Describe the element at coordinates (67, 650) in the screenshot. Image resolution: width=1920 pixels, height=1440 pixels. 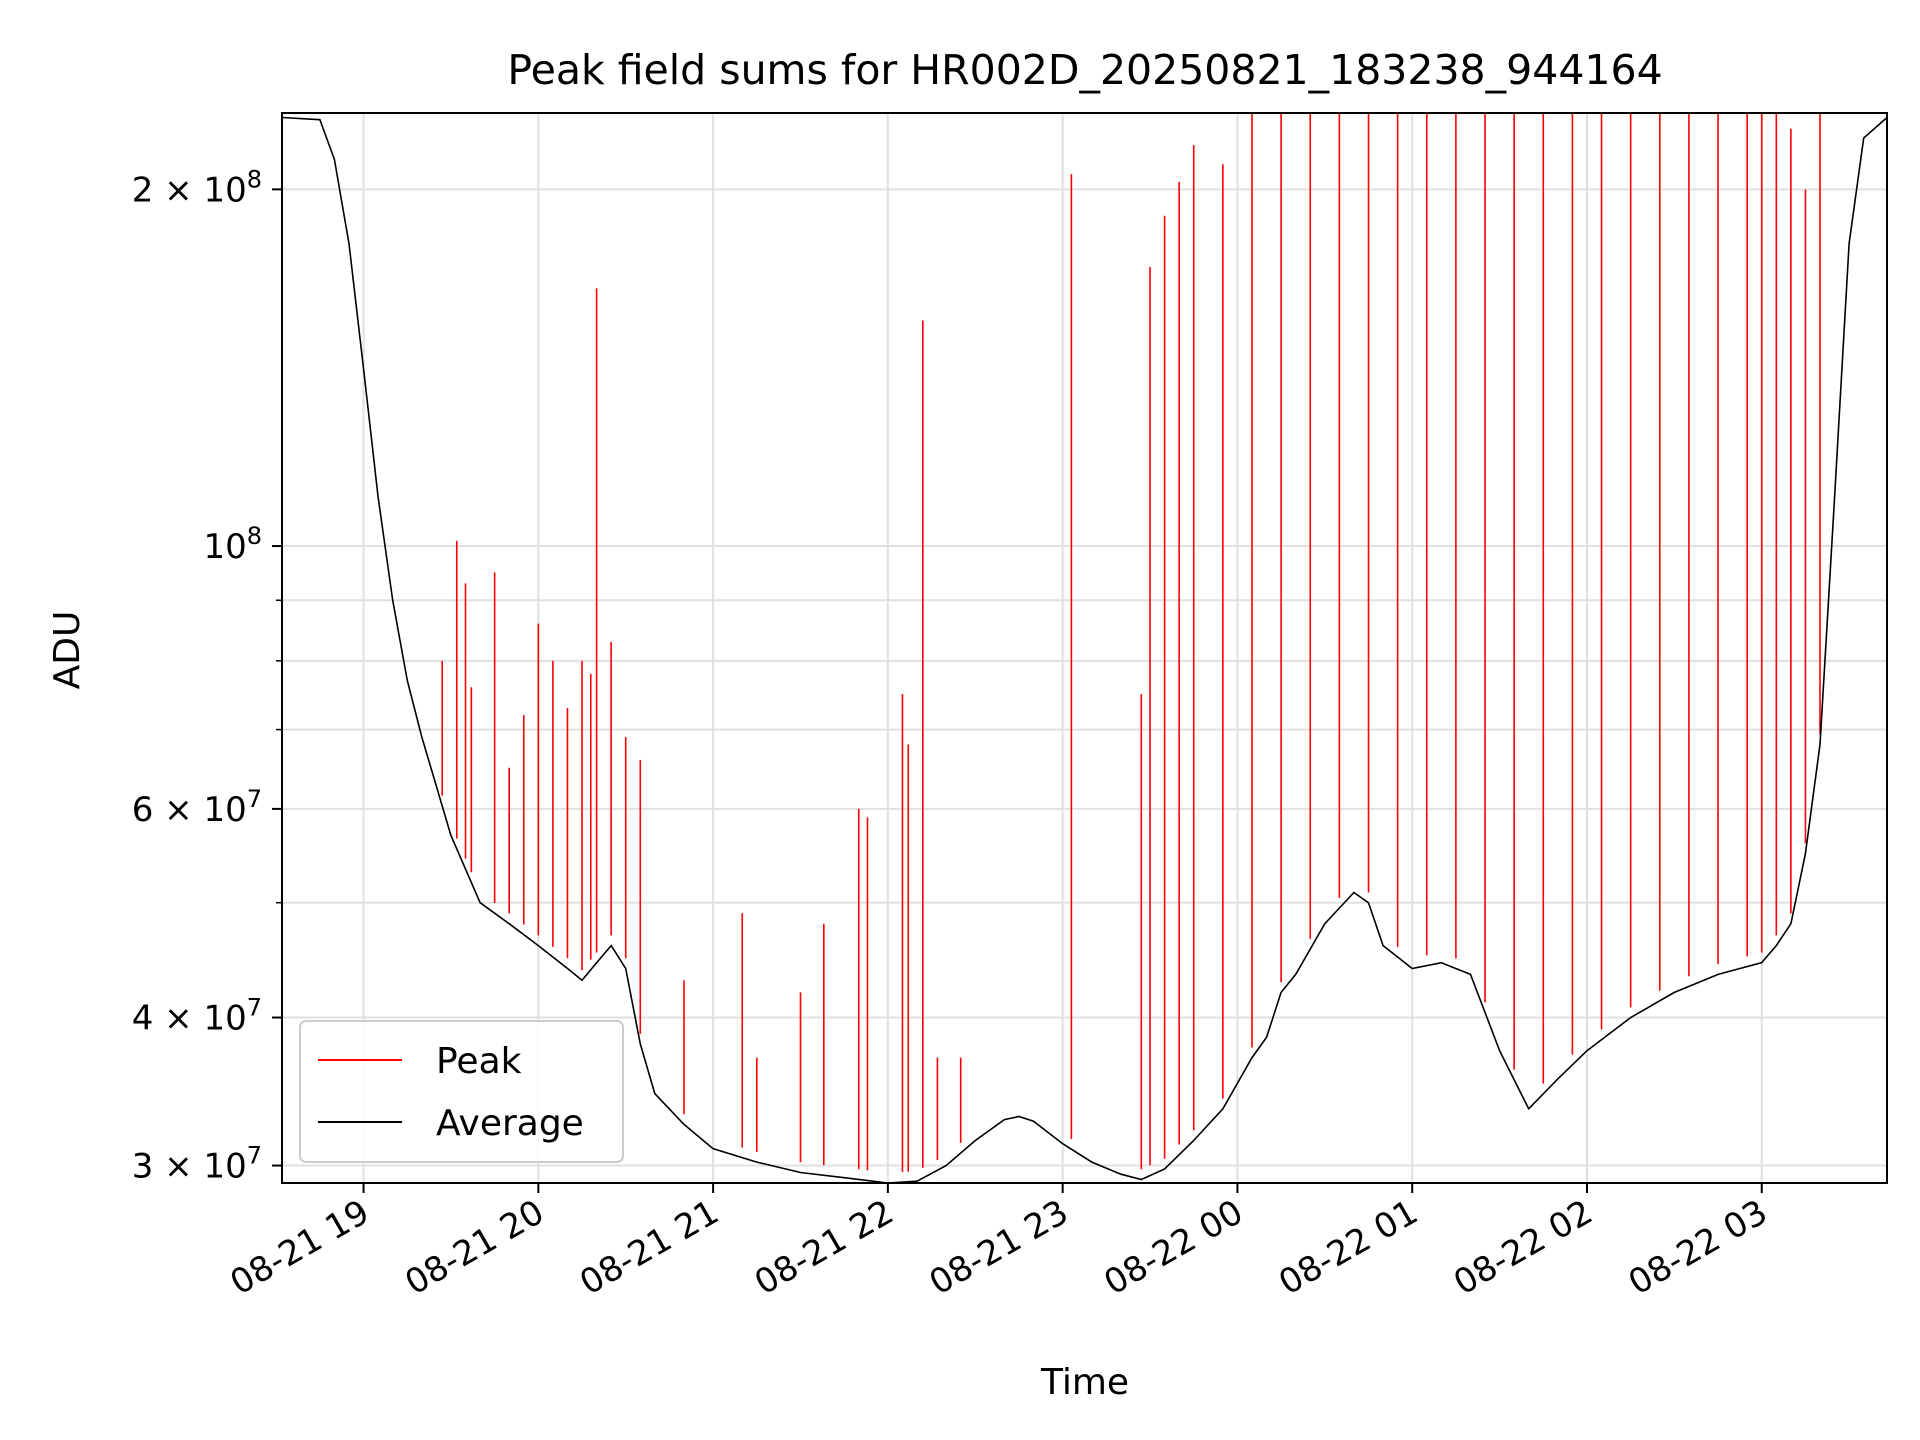
I see `y-axis-label: ADU` at that location.